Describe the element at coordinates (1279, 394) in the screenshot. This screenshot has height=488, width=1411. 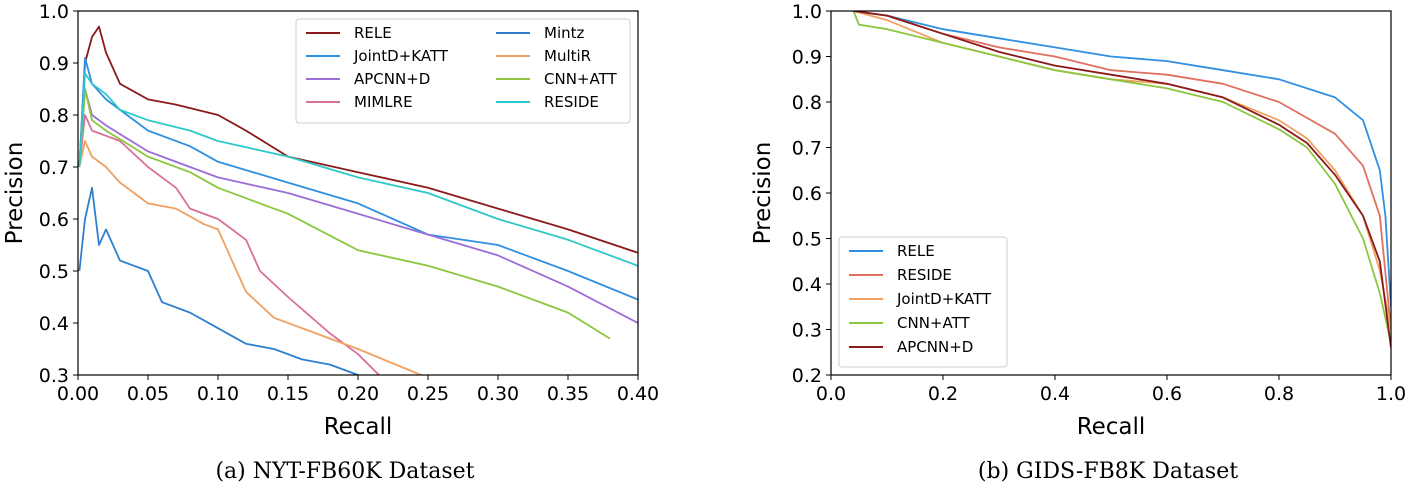
I see `x-tick-label: 0.8` at that location.